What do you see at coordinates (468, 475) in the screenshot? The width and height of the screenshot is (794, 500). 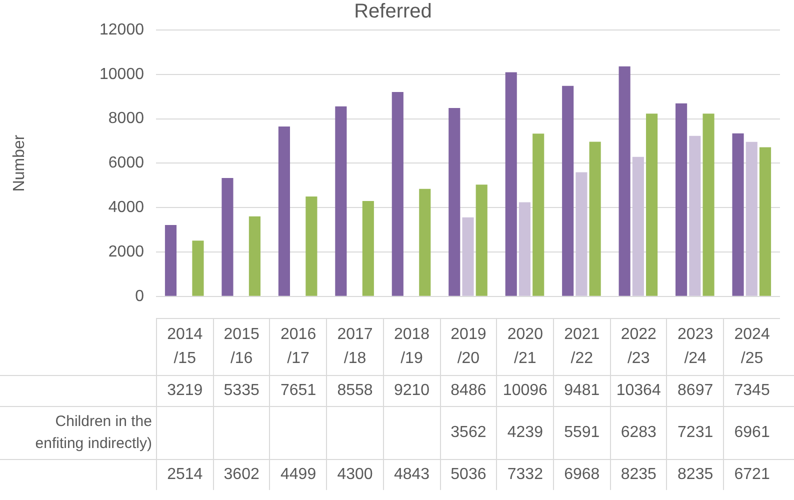 I see `data-label: 5036` at bounding box center [468, 475].